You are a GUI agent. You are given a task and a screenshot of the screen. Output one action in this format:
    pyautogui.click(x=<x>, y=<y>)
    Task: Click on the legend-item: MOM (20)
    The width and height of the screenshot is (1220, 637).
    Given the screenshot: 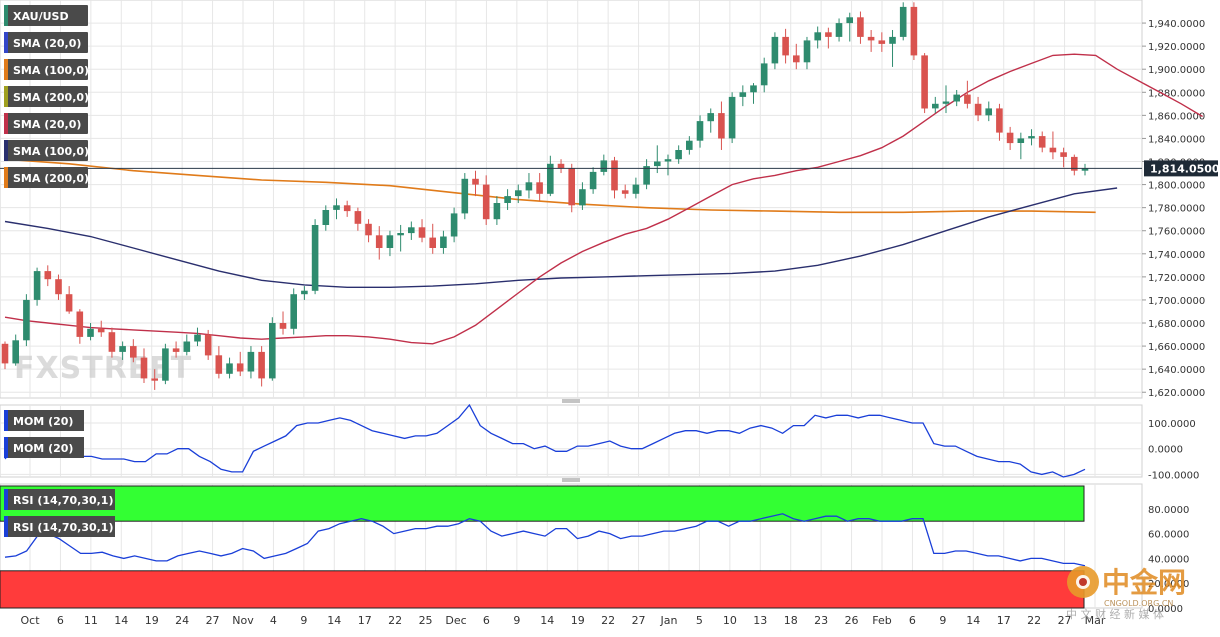 What is the action you would take?
    pyautogui.click(x=44, y=420)
    